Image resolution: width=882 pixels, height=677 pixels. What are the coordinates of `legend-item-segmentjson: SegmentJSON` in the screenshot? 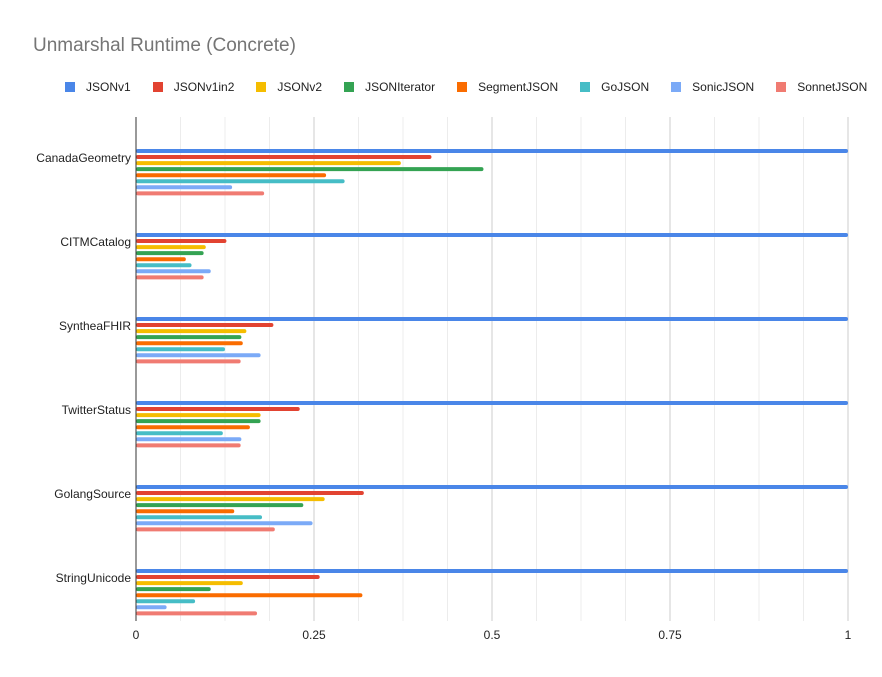 It's located at (507, 87).